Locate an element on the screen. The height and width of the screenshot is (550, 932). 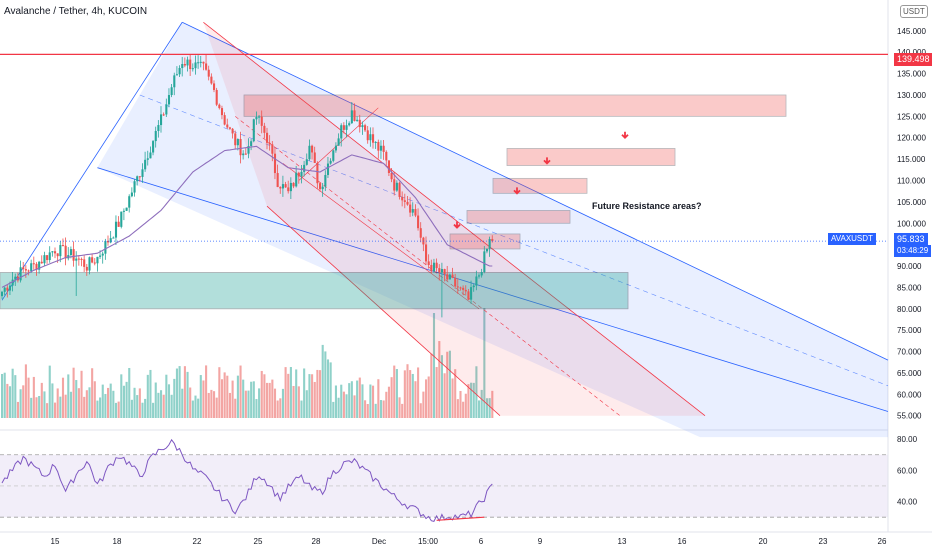
time-tick-label: 18 is located at coordinates (117, 541).